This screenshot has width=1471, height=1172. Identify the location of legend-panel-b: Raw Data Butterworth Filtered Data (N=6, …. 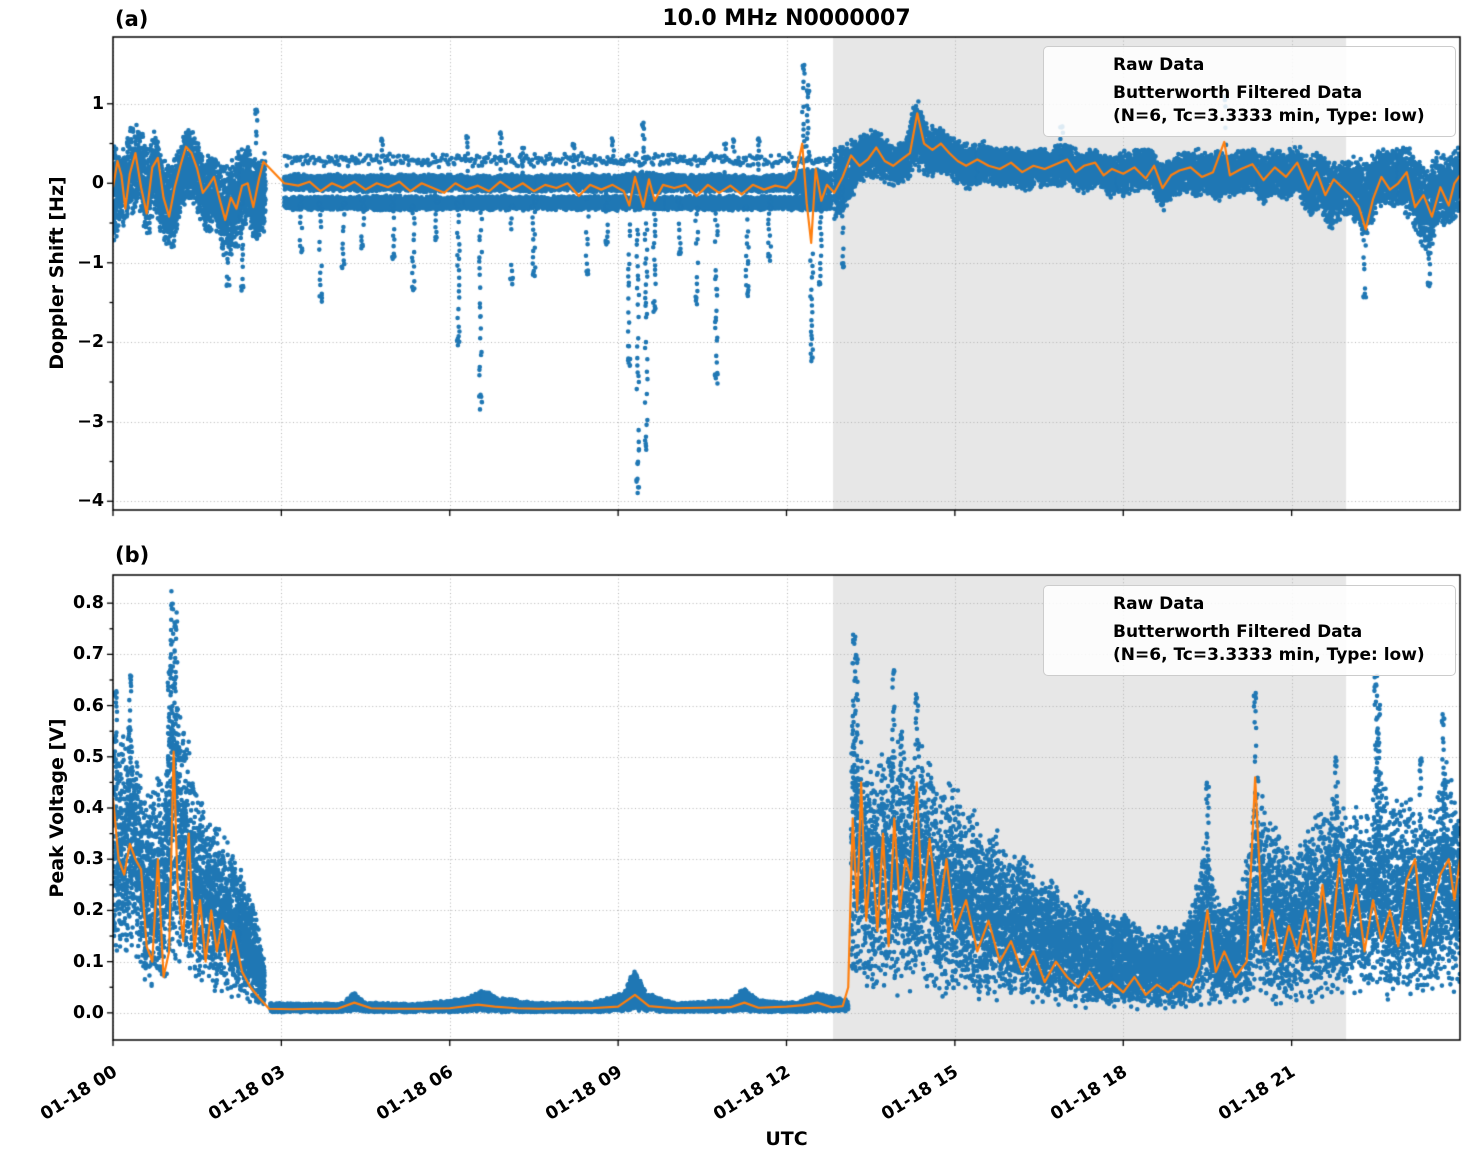
(1249, 630).